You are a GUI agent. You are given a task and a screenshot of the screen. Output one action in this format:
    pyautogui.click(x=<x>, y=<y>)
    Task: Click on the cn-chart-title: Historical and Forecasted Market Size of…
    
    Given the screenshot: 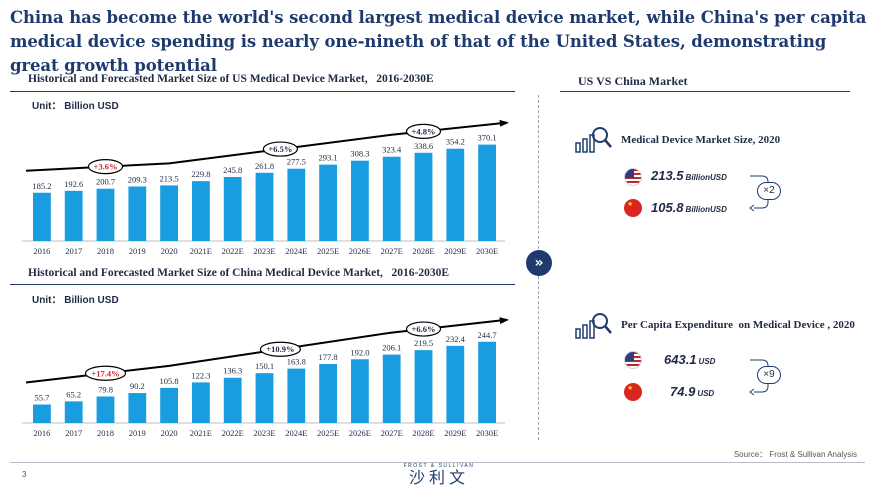 What is the action you would take?
    pyautogui.click(x=239, y=273)
    